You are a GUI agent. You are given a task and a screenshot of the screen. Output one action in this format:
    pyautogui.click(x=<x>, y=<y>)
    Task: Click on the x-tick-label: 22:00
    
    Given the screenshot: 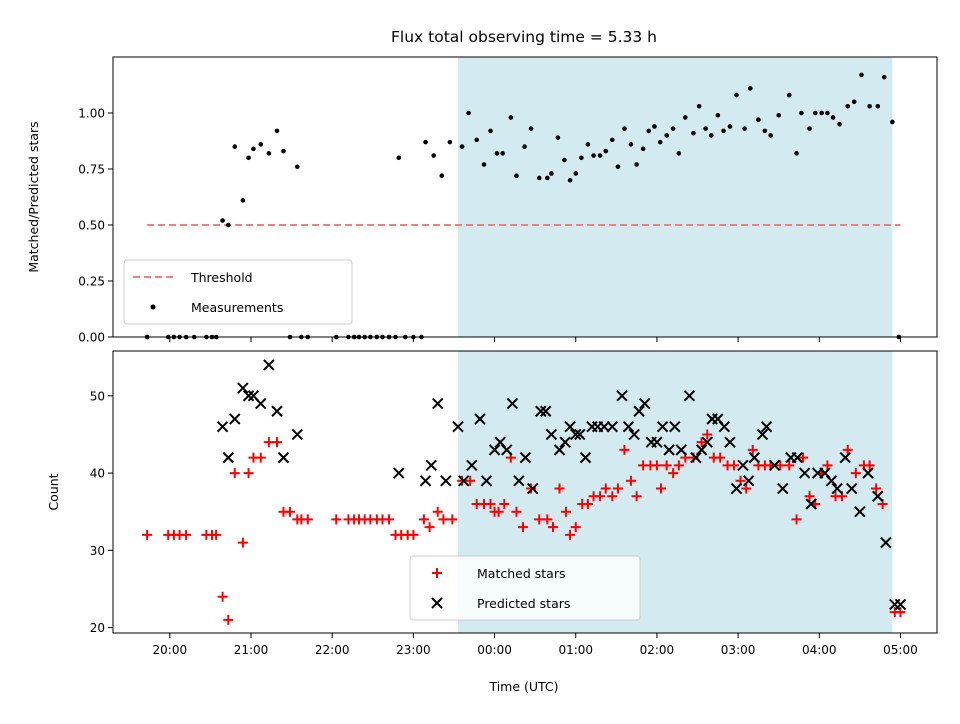 What is the action you would take?
    pyautogui.click(x=332, y=650)
    